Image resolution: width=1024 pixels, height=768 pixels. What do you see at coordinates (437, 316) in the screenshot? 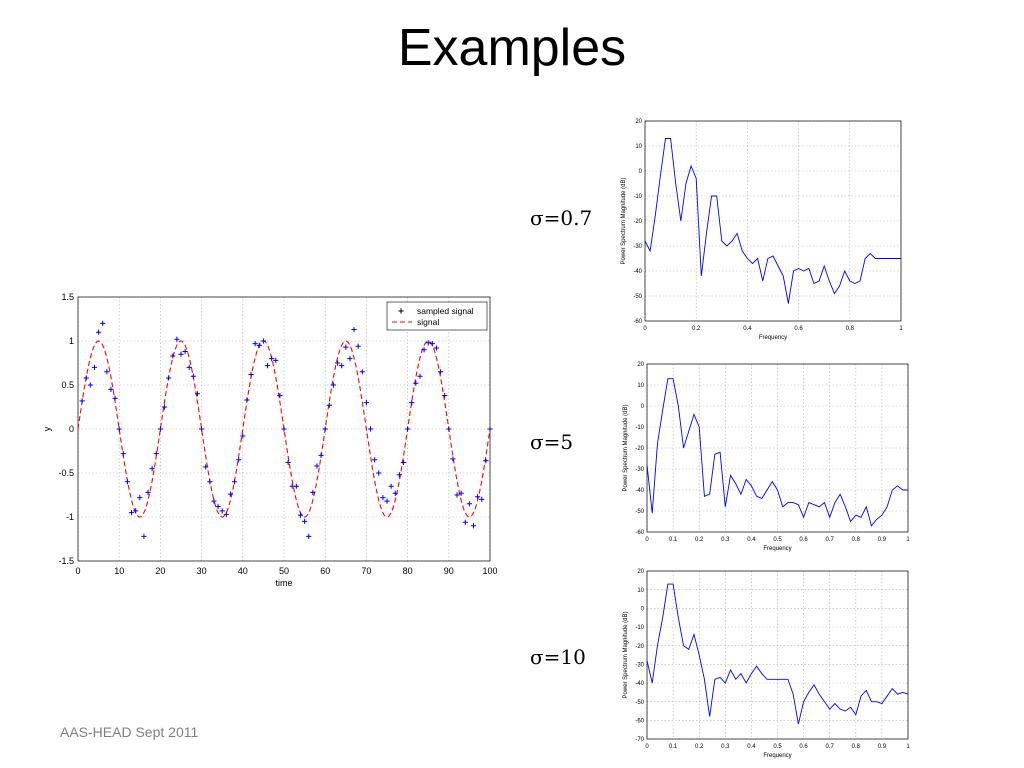
I see `legend-box` at bounding box center [437, 316].